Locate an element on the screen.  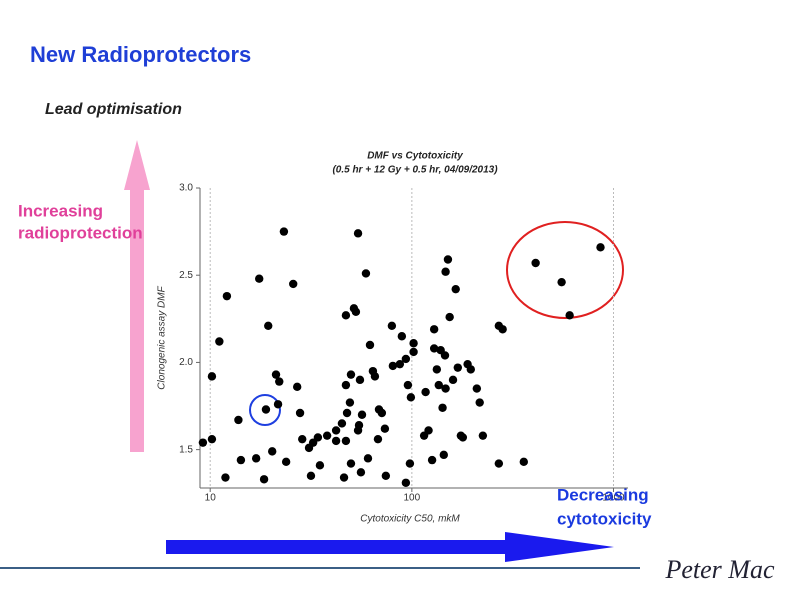
right-arrow is located at coordinates (390, 547).